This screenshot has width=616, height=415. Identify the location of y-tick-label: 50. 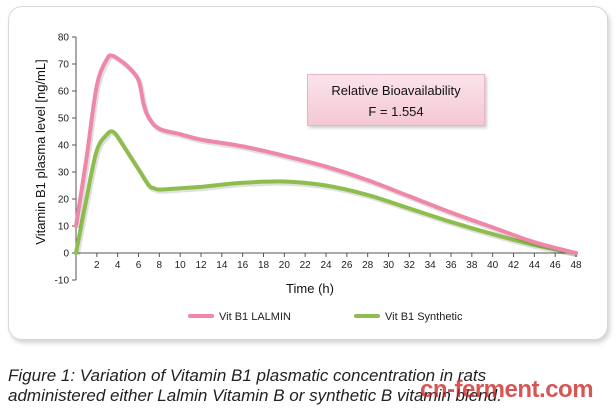
(64, 119).